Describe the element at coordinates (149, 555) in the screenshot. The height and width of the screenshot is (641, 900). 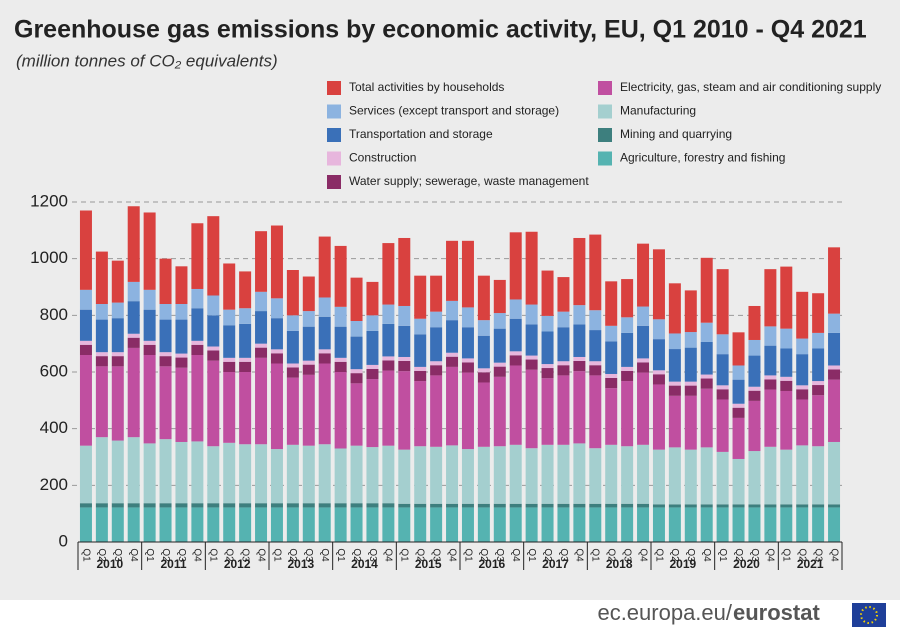
I see `x-tick-label: Q1` at that location.